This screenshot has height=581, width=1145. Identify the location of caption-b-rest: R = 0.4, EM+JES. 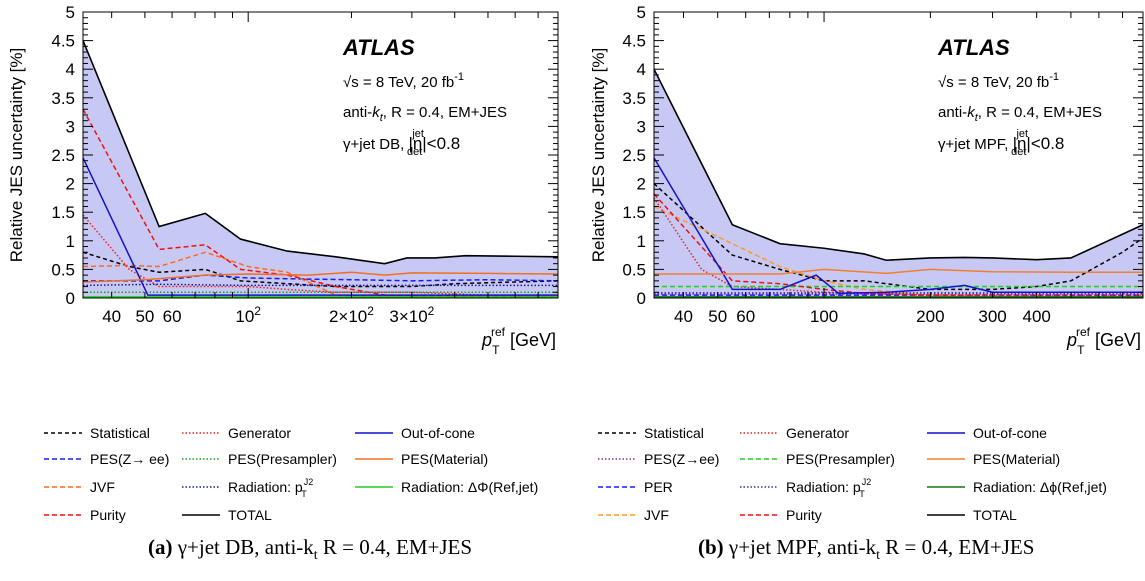
(957, 547).